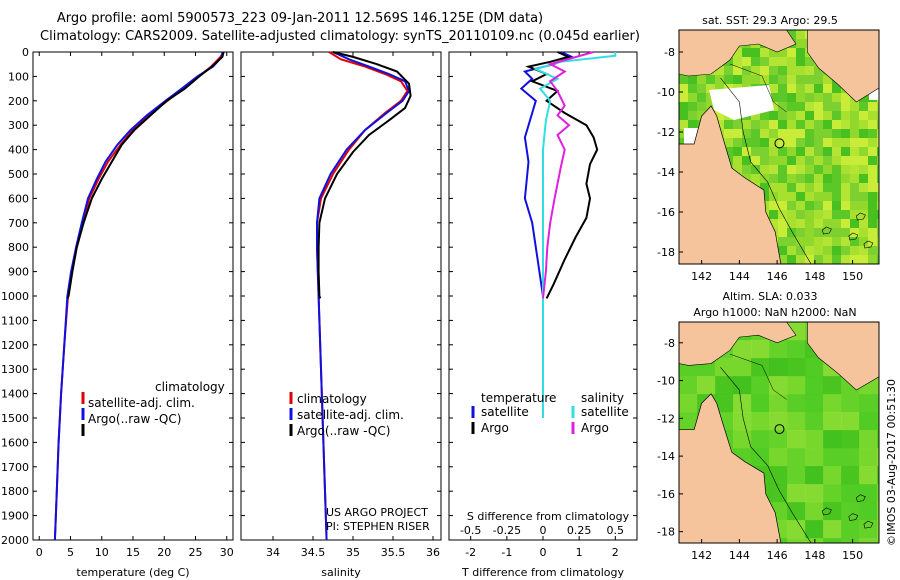  What do you see at coordinates (766, 455) in the screenshot?
I see `reef-contour` at bounding box center [766, 455].